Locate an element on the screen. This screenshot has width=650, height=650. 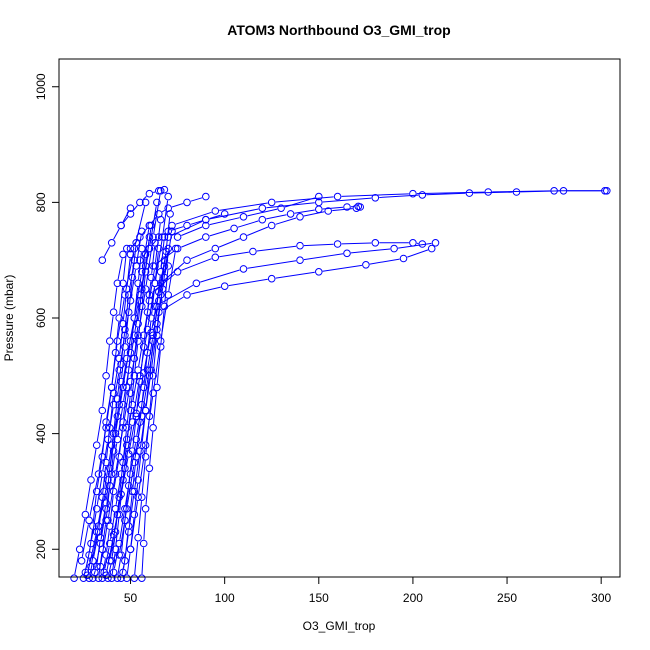
x-tick-label: 300 is located at coordinates (601, 598).